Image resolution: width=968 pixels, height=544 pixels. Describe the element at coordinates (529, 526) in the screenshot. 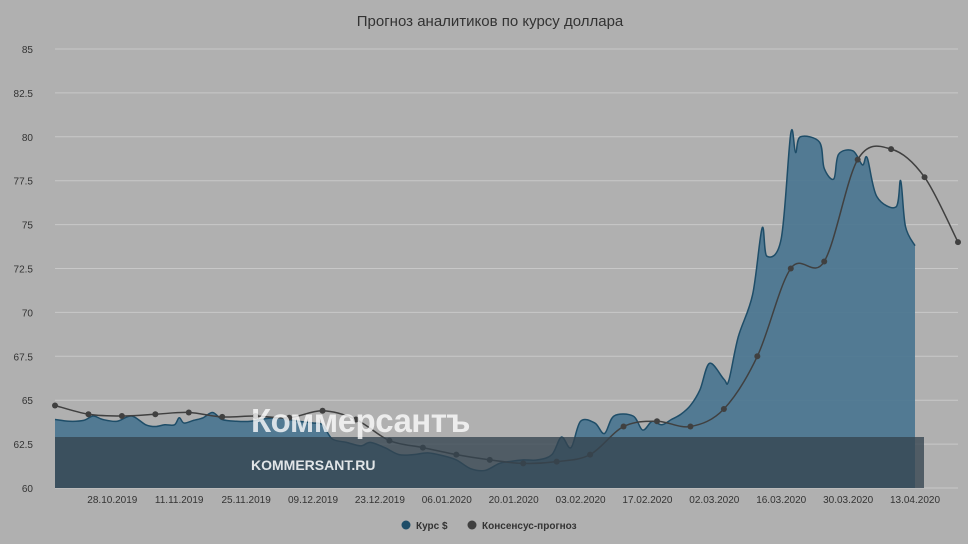

I see `legend-consensus-label: Консенсус-прогноз` at that location.